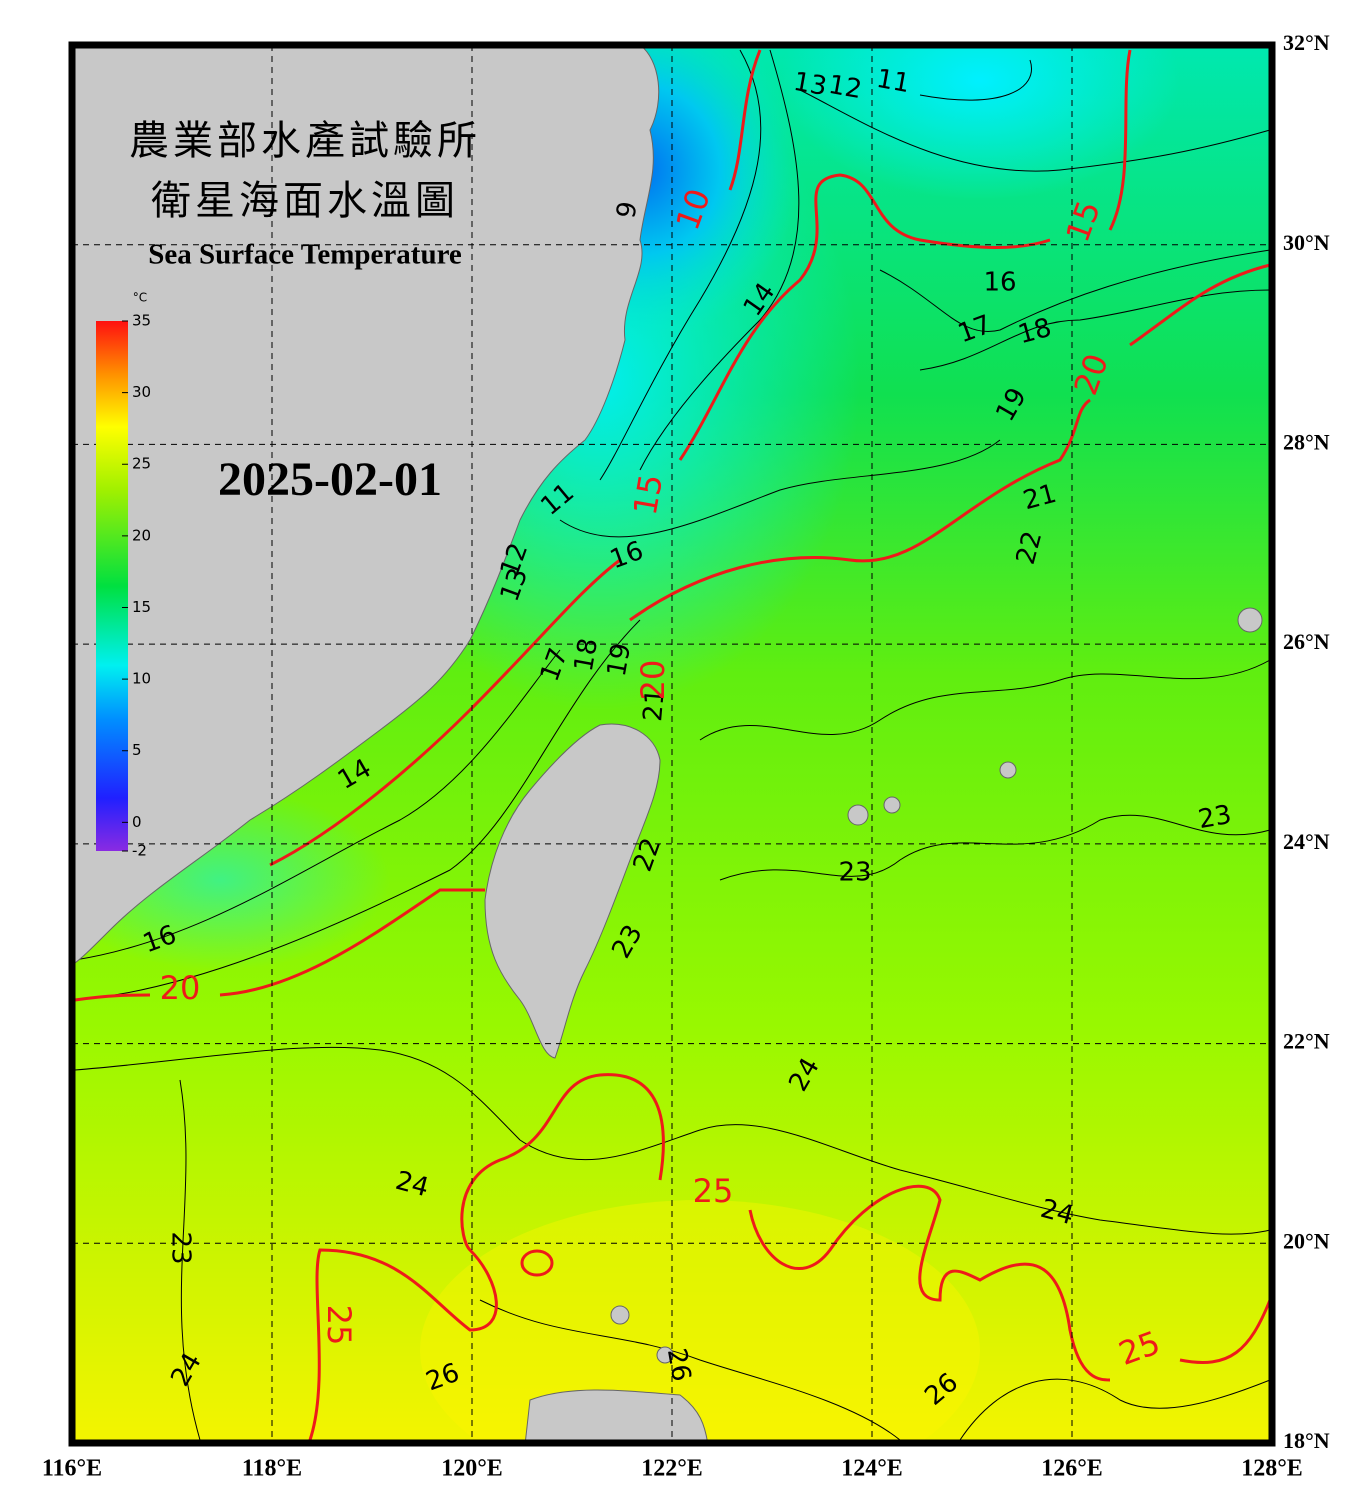  Describe the element at coordinates (1306, 441) in the screenshot. I see `lat-label: 28°N` at that location.